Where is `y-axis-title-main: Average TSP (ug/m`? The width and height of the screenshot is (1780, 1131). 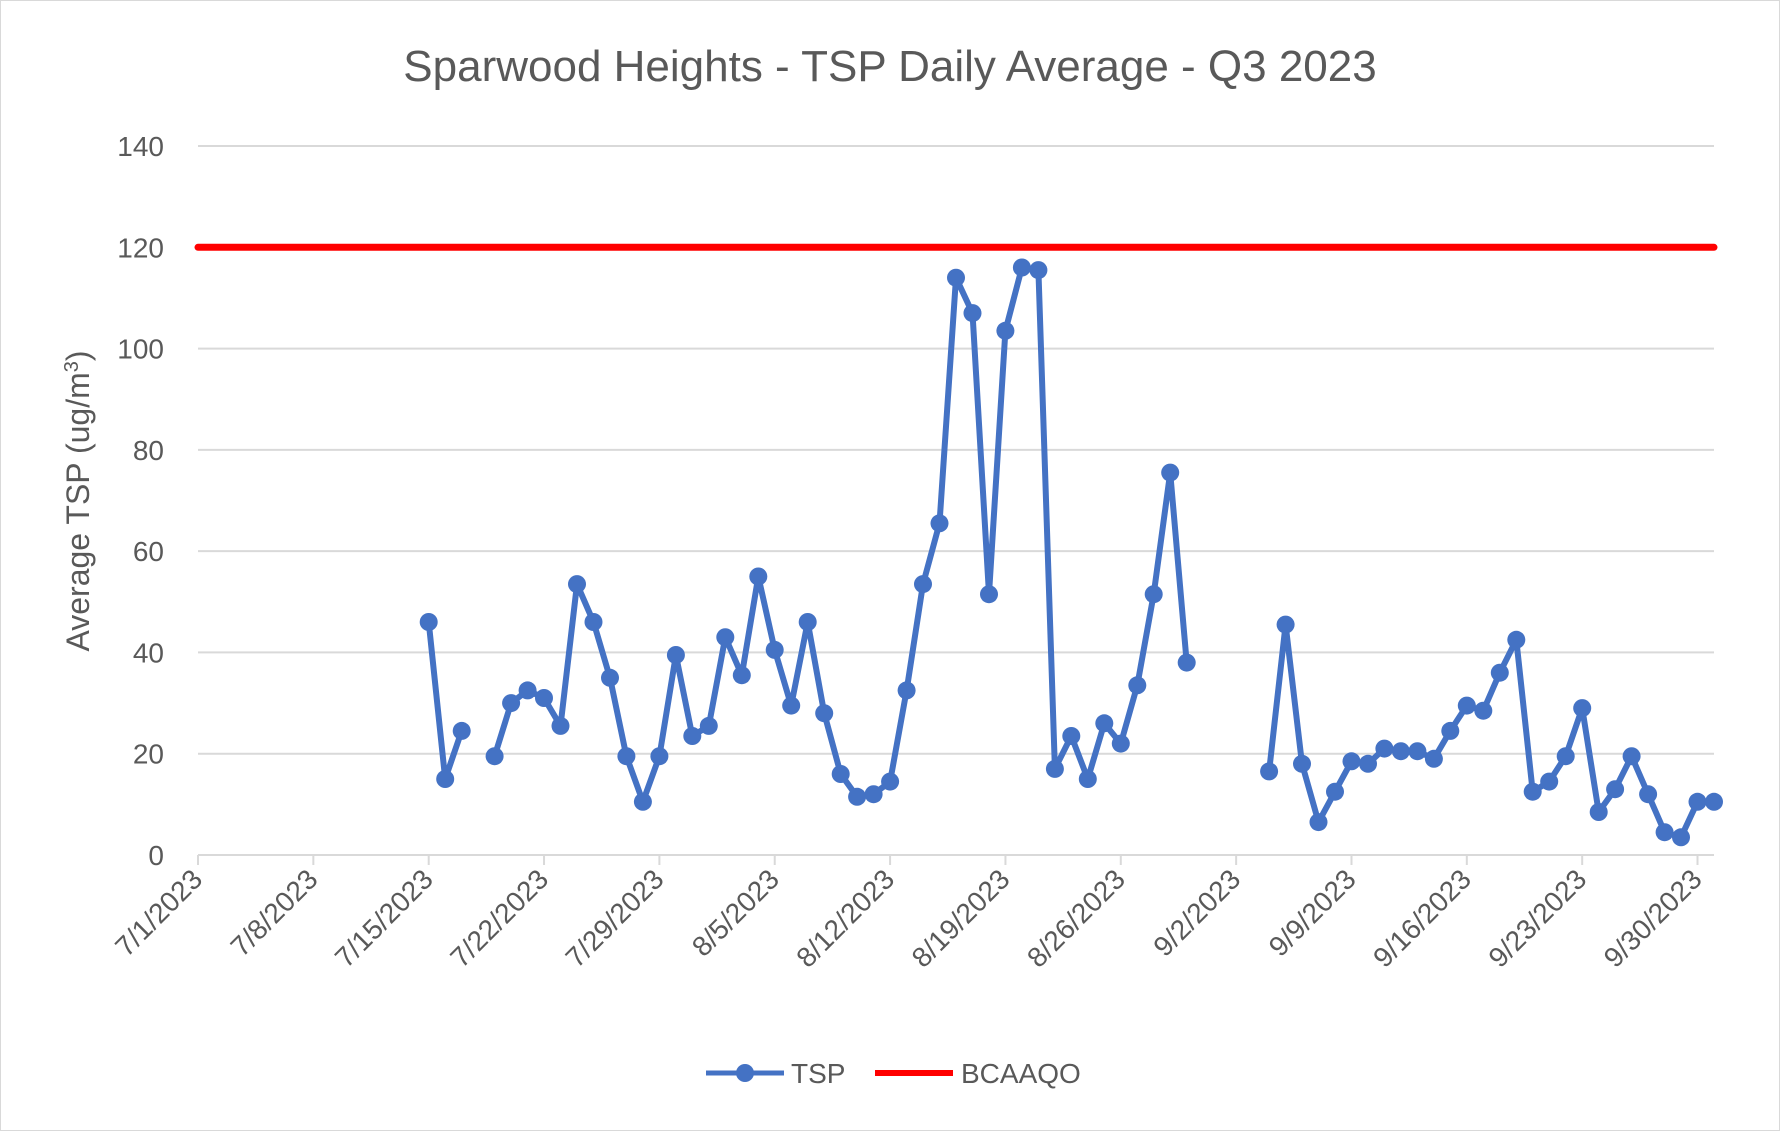
y-axis-title-main: Average TSP (ug/m is located at coordinates (78, 511).